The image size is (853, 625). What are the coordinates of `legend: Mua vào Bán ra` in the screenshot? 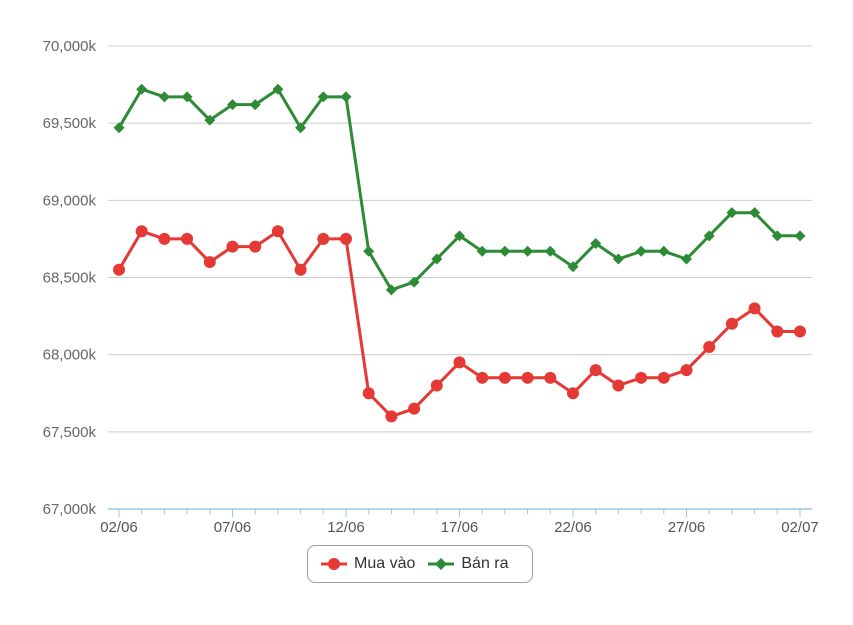 It's located at (420, 564).